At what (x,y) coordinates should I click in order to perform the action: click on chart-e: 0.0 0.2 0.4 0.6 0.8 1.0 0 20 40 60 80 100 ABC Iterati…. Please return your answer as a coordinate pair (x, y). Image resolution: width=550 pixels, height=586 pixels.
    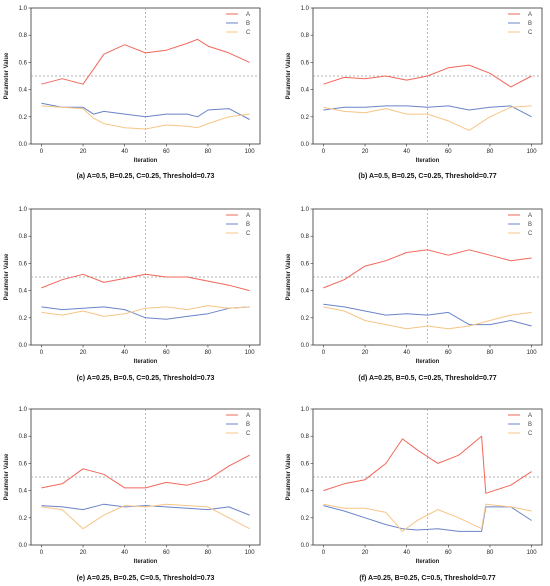
    Looking at the image, I should click on (132, 494).